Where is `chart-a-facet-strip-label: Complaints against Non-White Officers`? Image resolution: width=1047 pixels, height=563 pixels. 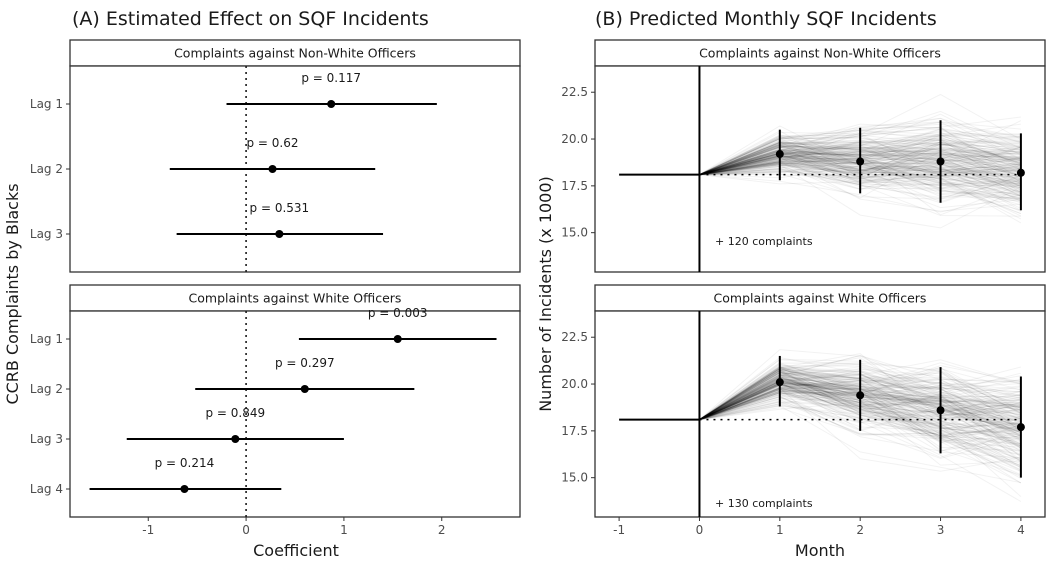
chart-a-facet-strip-label: Complaints against Non-White Officers is located at coordinates (295, 53).